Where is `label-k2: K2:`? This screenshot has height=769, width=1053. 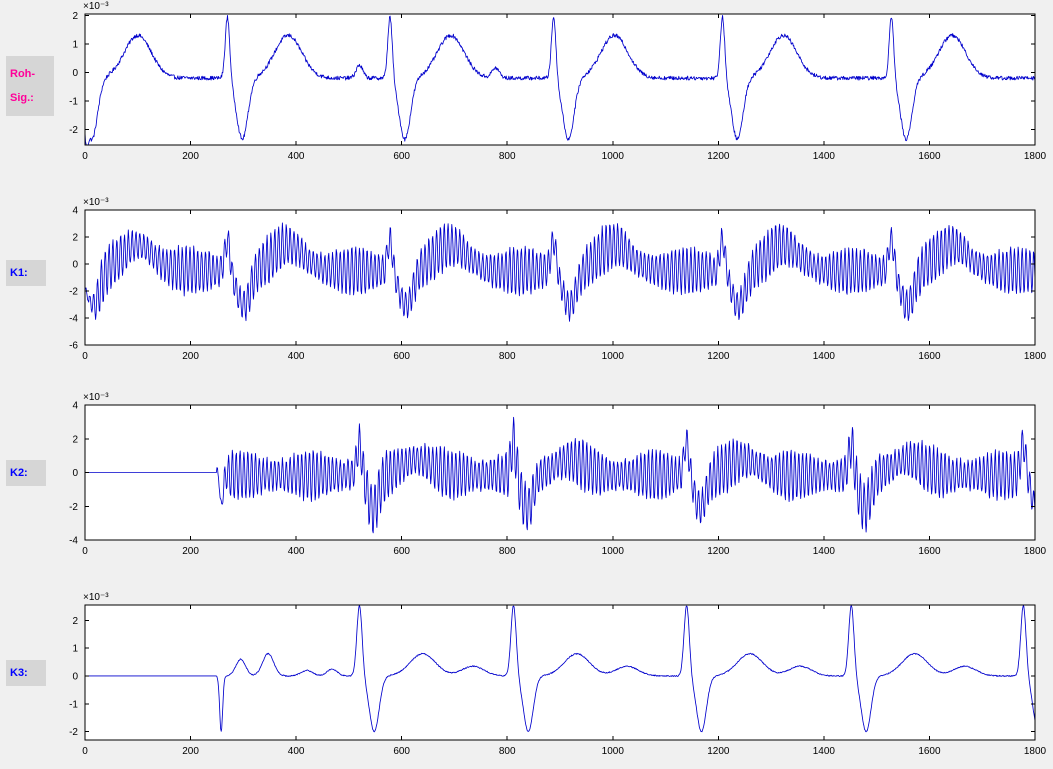 label-k2: K2: is located at coordinates (26, 473).